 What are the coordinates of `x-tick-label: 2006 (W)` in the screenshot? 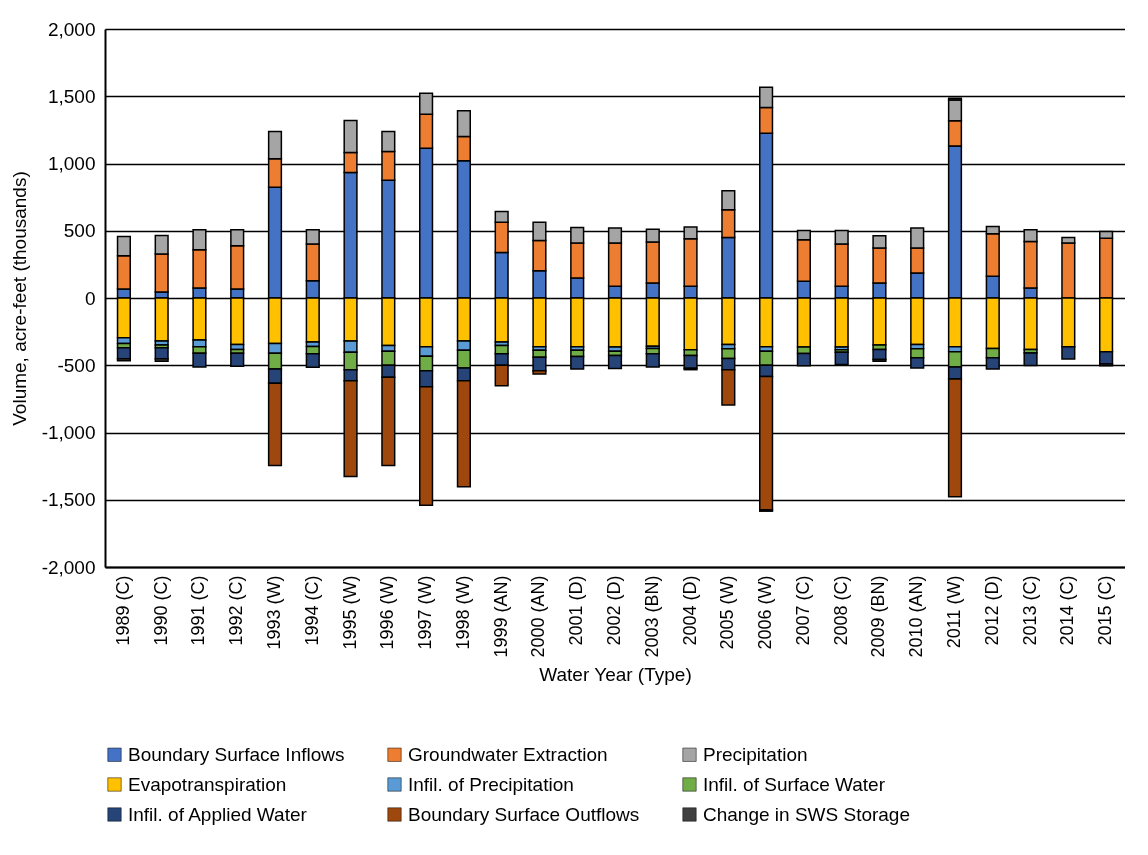 It's located at (765, 612).